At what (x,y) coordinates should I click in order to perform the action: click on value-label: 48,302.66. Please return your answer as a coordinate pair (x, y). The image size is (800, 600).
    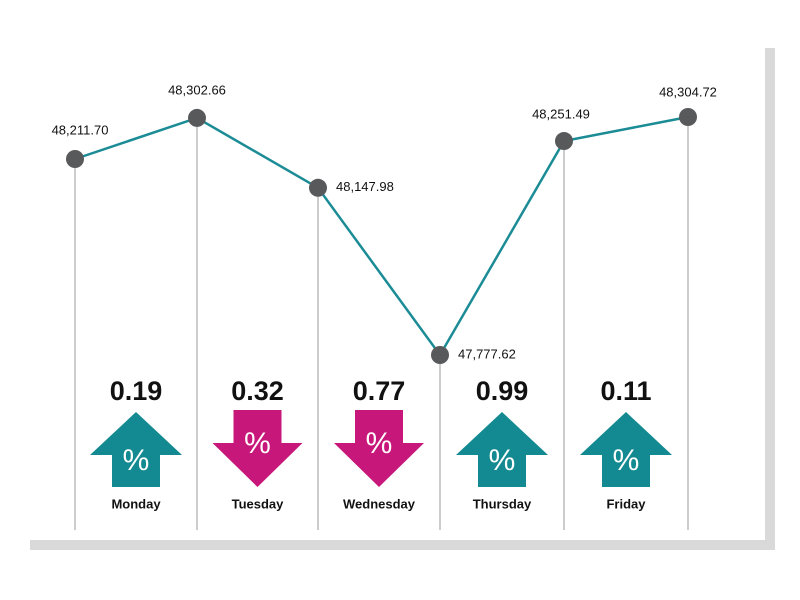
    Looking at the image, I should click on (197, 89).